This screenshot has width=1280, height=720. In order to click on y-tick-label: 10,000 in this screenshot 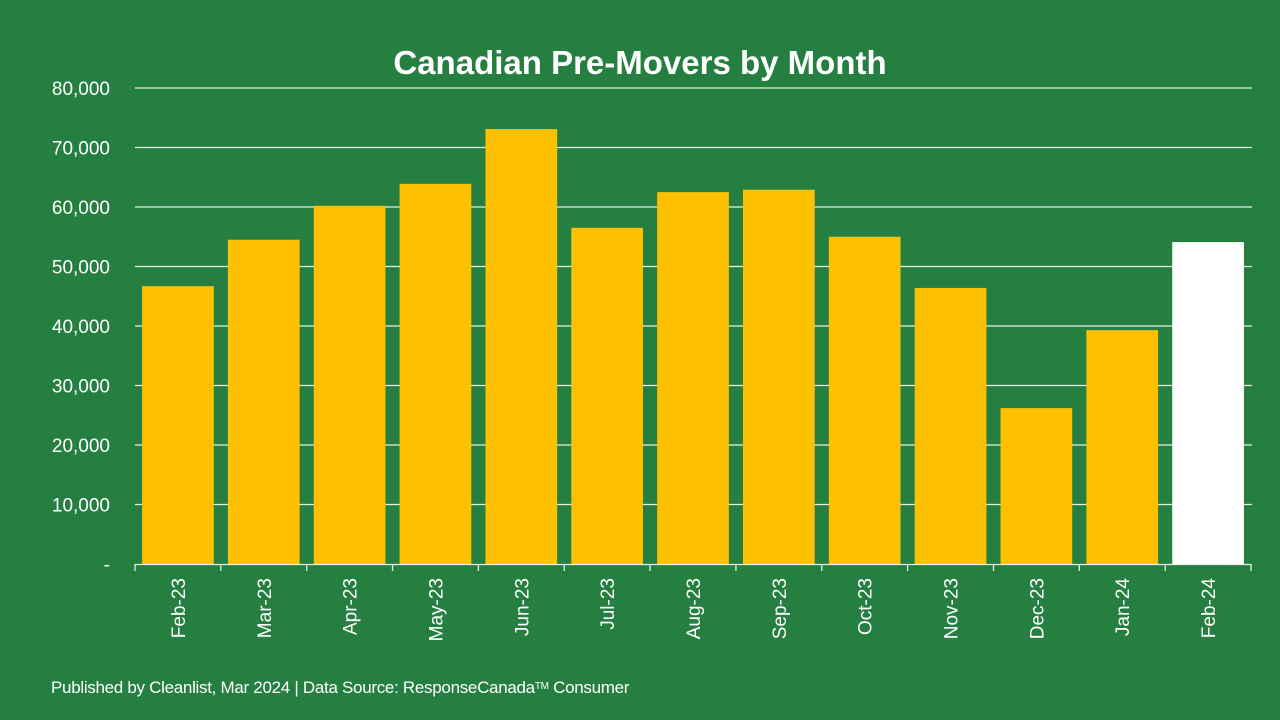, I will do `click(81, 506)`.